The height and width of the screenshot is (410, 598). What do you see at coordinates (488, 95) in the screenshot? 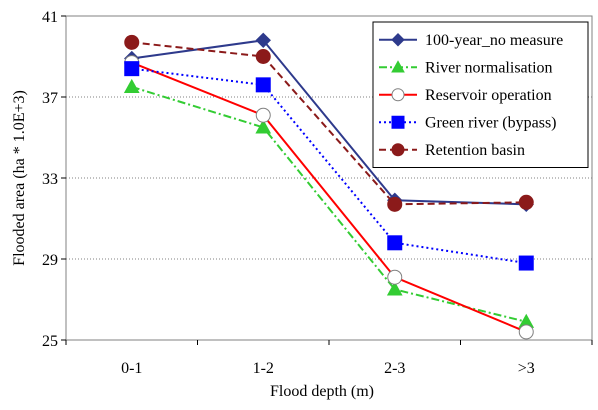
I see `legend-label-reservoir-operation: Reservoir operation` at bounding box center [488, 95].